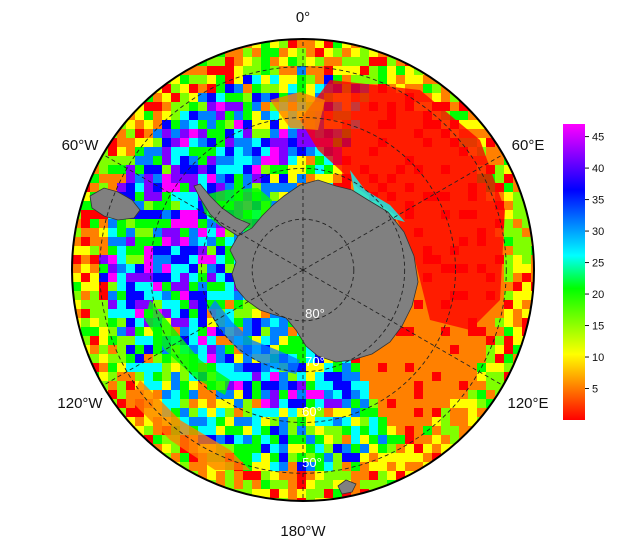 The width and height of the screenshot is (625, 552). I want to click on lon-label-120e: 120°E, so click(527, 403).